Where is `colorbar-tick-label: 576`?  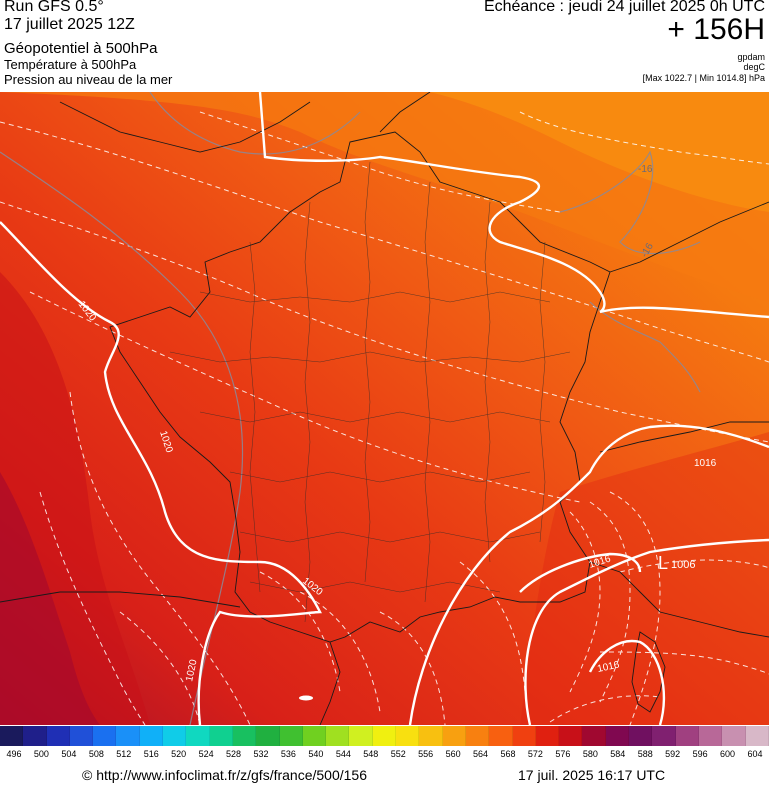 colorbar-tick-label: 576 is located at coordinates (563, 754).